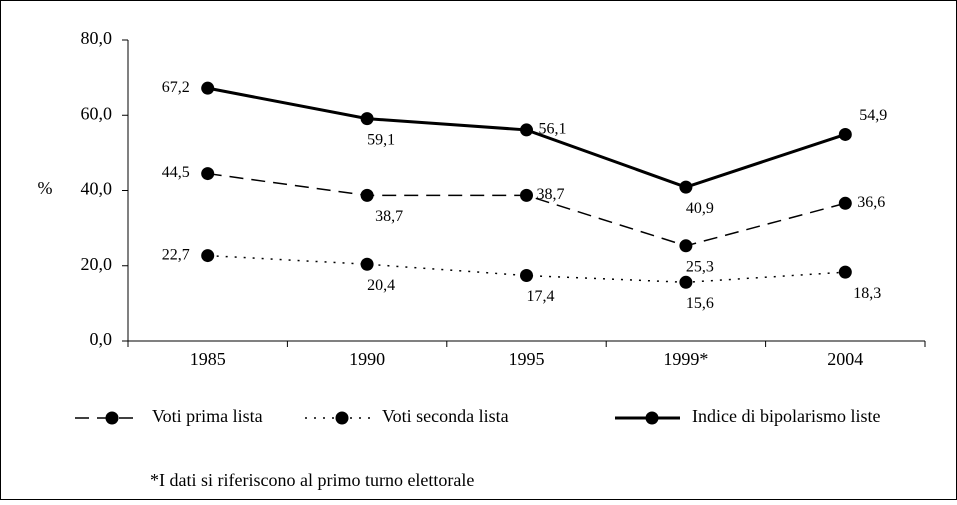 The width and height of the screenshot is (957, 505). I want to click on y-tick-label: 40,0, so click(97, 189).